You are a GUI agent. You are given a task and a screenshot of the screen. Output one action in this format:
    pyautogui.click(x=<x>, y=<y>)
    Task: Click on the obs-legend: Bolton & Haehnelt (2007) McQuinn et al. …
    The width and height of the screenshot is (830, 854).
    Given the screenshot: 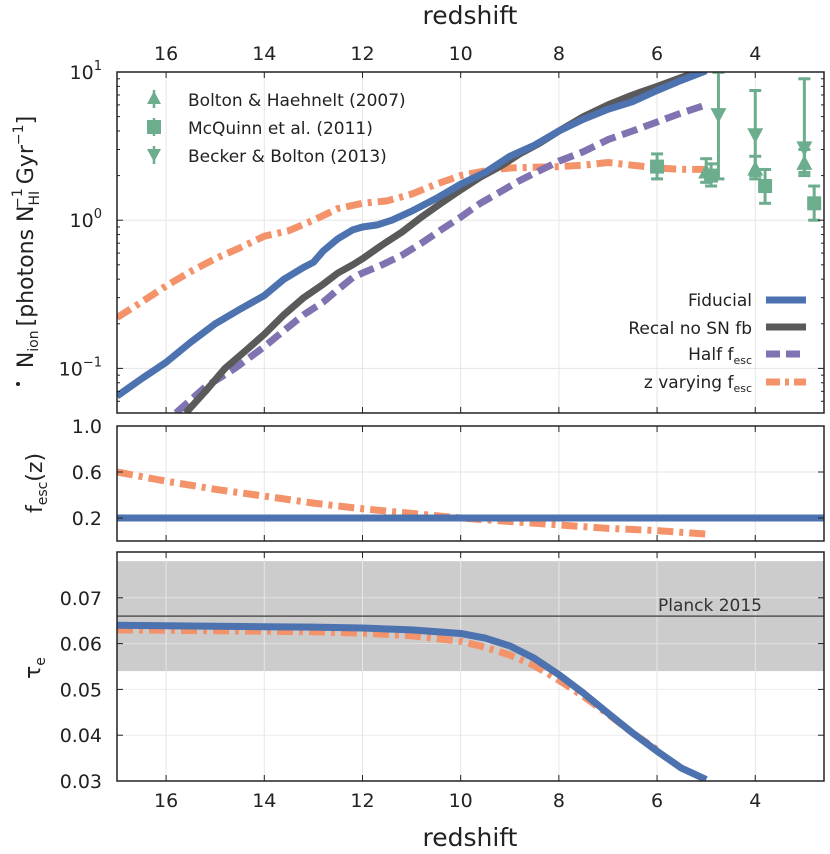 What is the action you would take?
    pyautogui.click(x=276, y=128)
    